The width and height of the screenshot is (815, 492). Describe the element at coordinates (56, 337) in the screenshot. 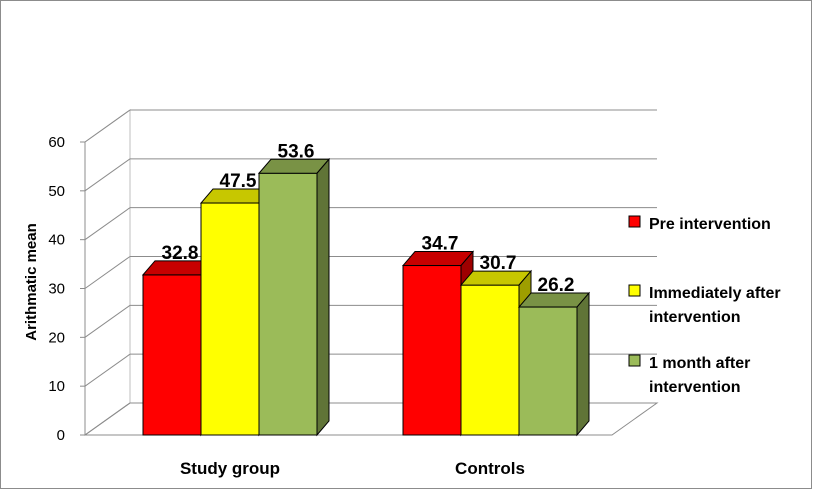

I see `y-tick-label: 20` at that location.